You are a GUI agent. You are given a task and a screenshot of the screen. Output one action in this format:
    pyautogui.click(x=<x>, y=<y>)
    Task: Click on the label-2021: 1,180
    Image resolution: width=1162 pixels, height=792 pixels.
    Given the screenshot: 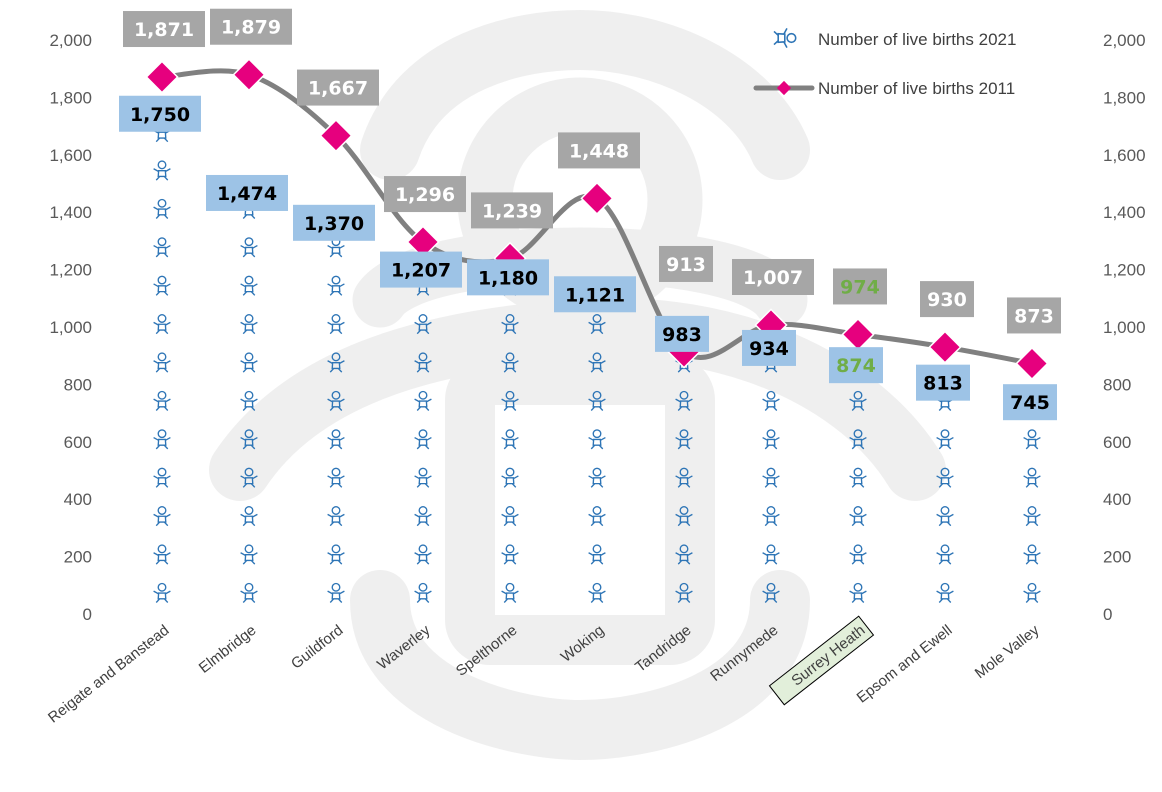 What is the action you would take?
    pyautogui.click(x=508, y=277)
    